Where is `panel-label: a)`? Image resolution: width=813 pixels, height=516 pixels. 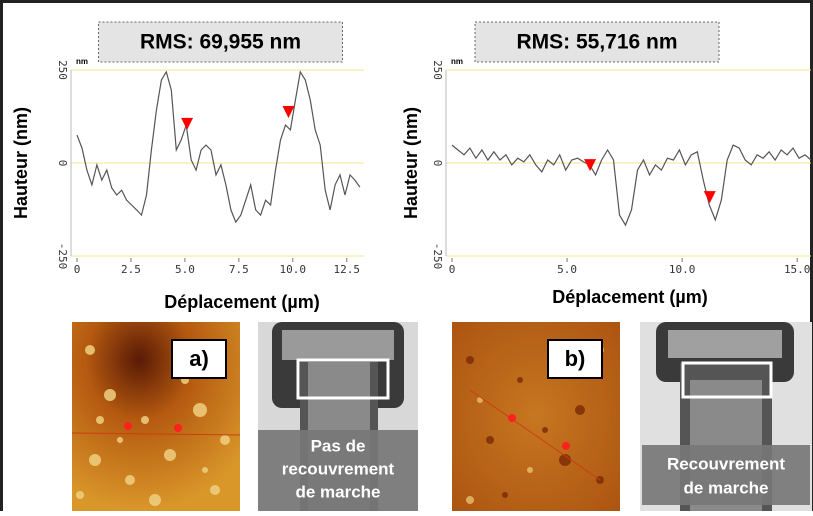
panel-label: a) is located at coordinates (199, 358).